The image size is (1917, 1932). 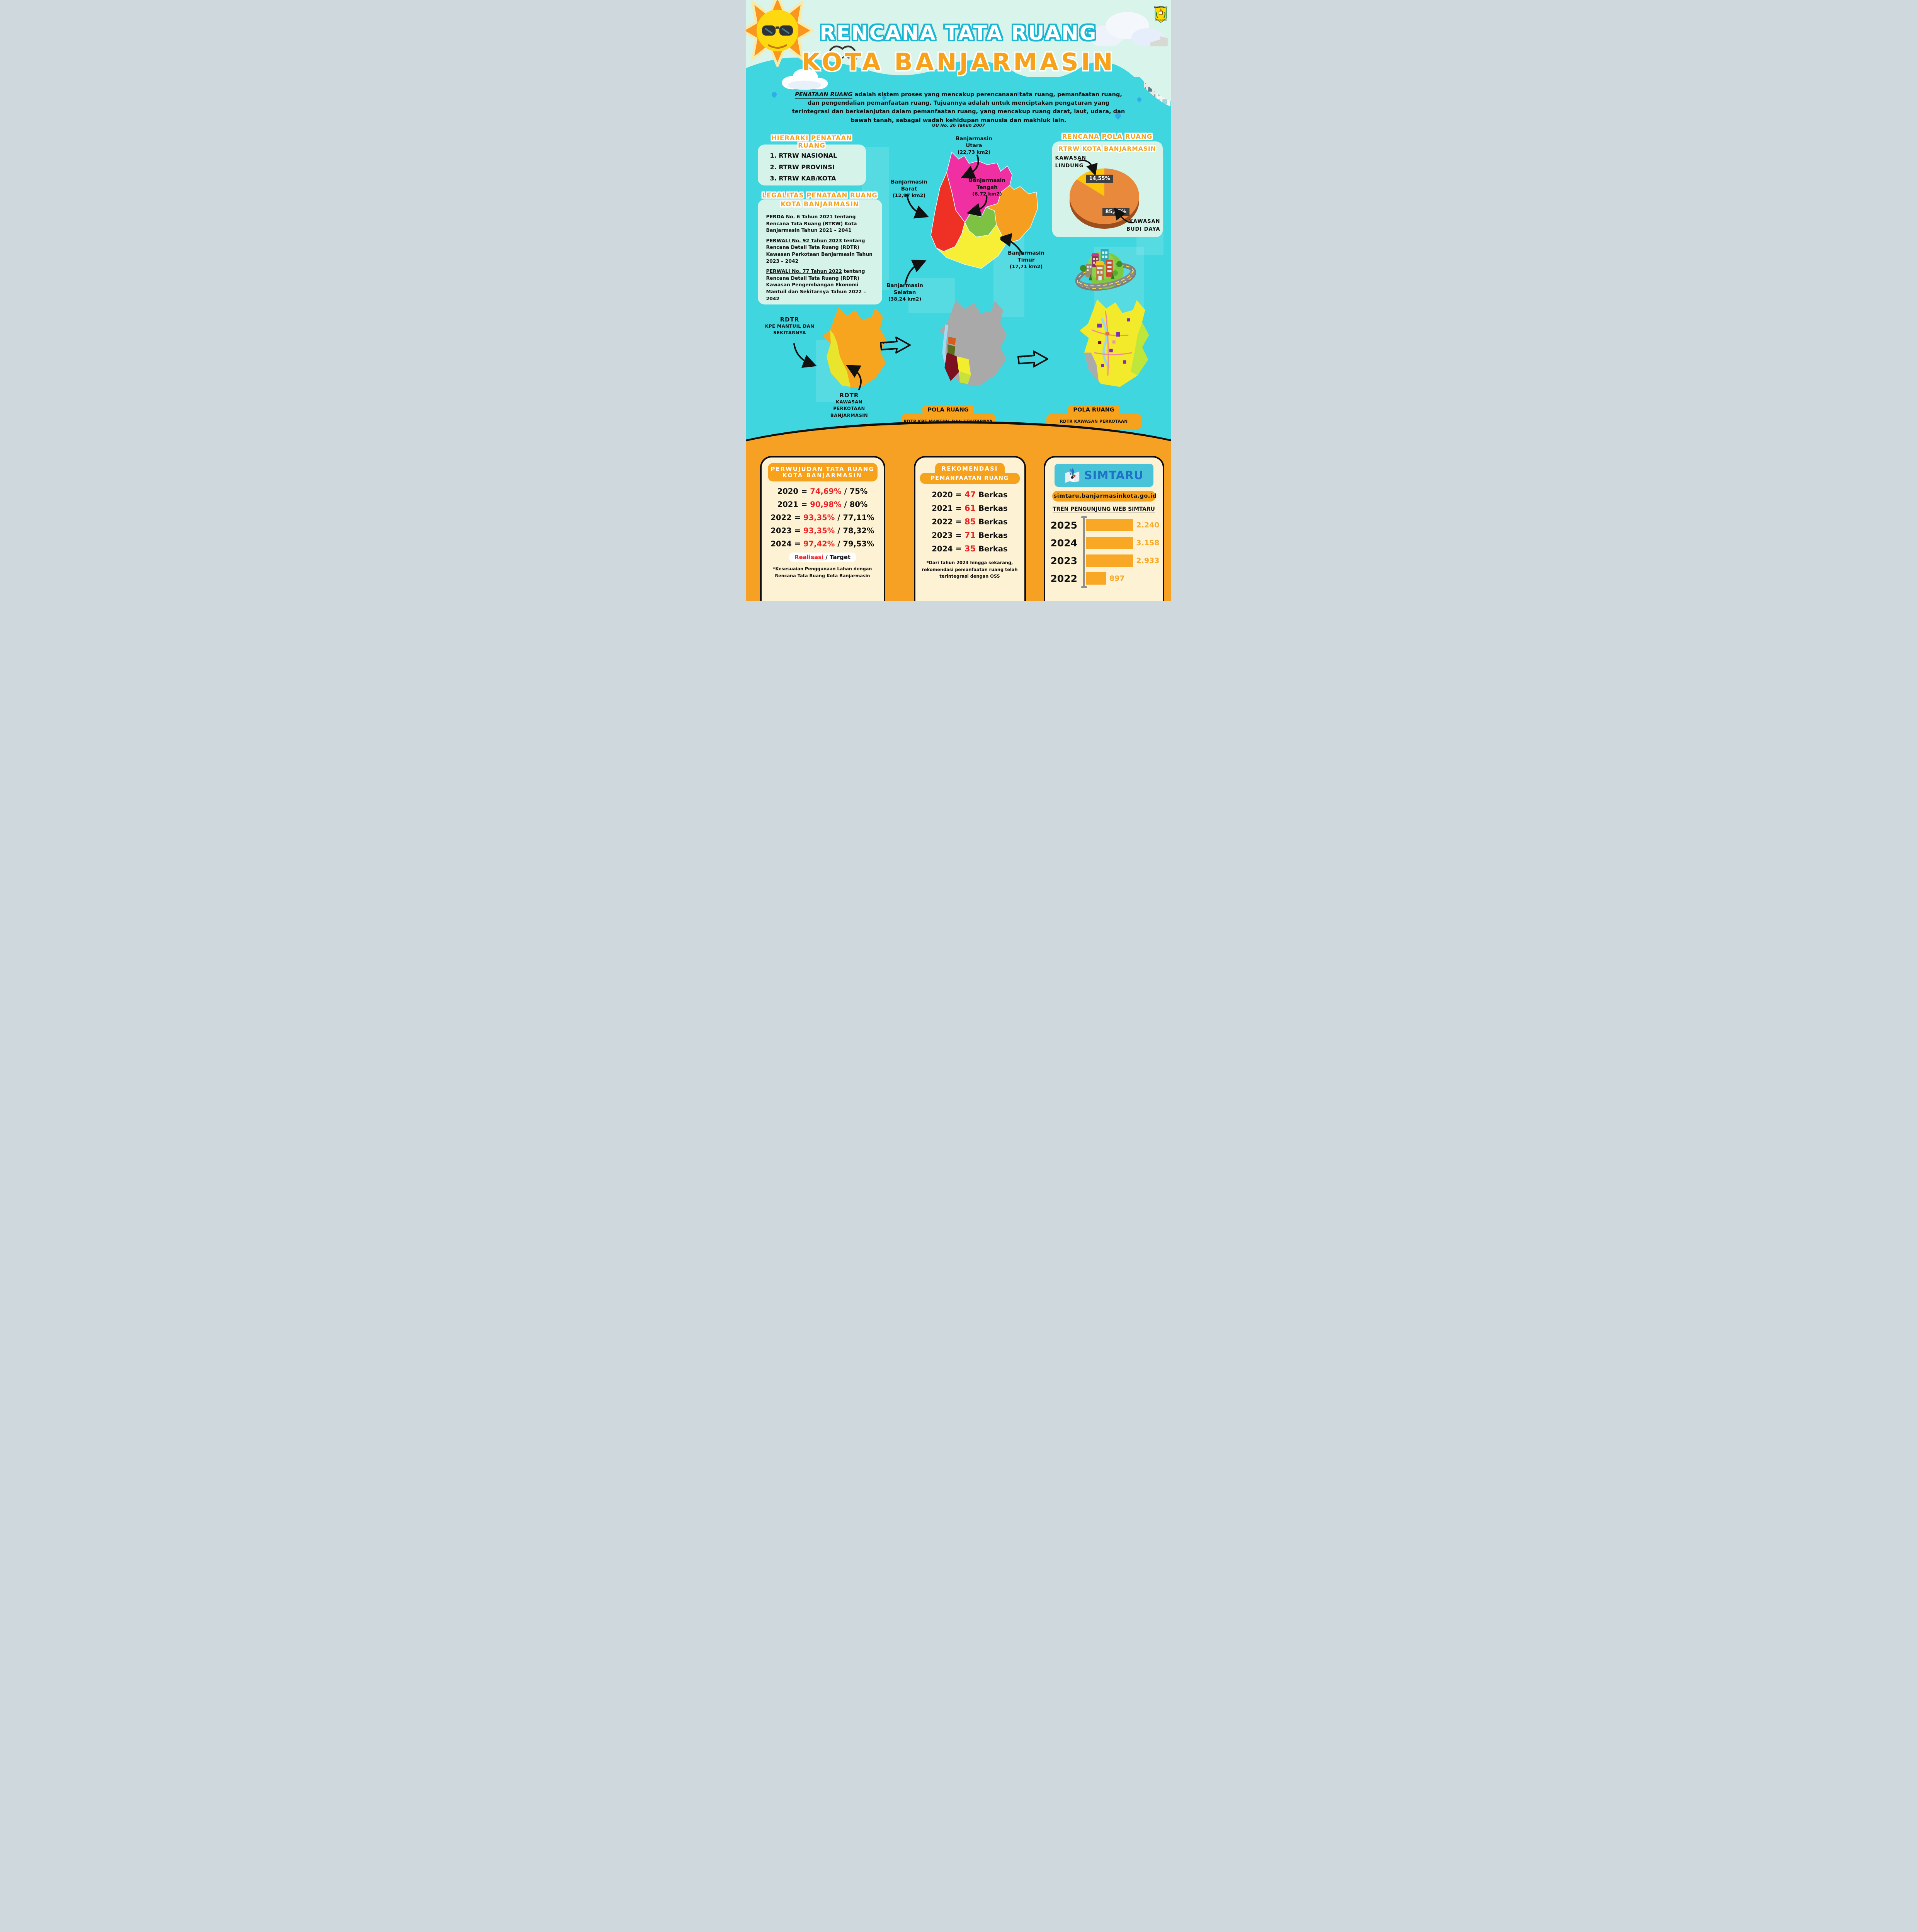 I want to click on pie-subtitle: RTRW KOTA BANJARMASIN, so click(x=1107, y=148).